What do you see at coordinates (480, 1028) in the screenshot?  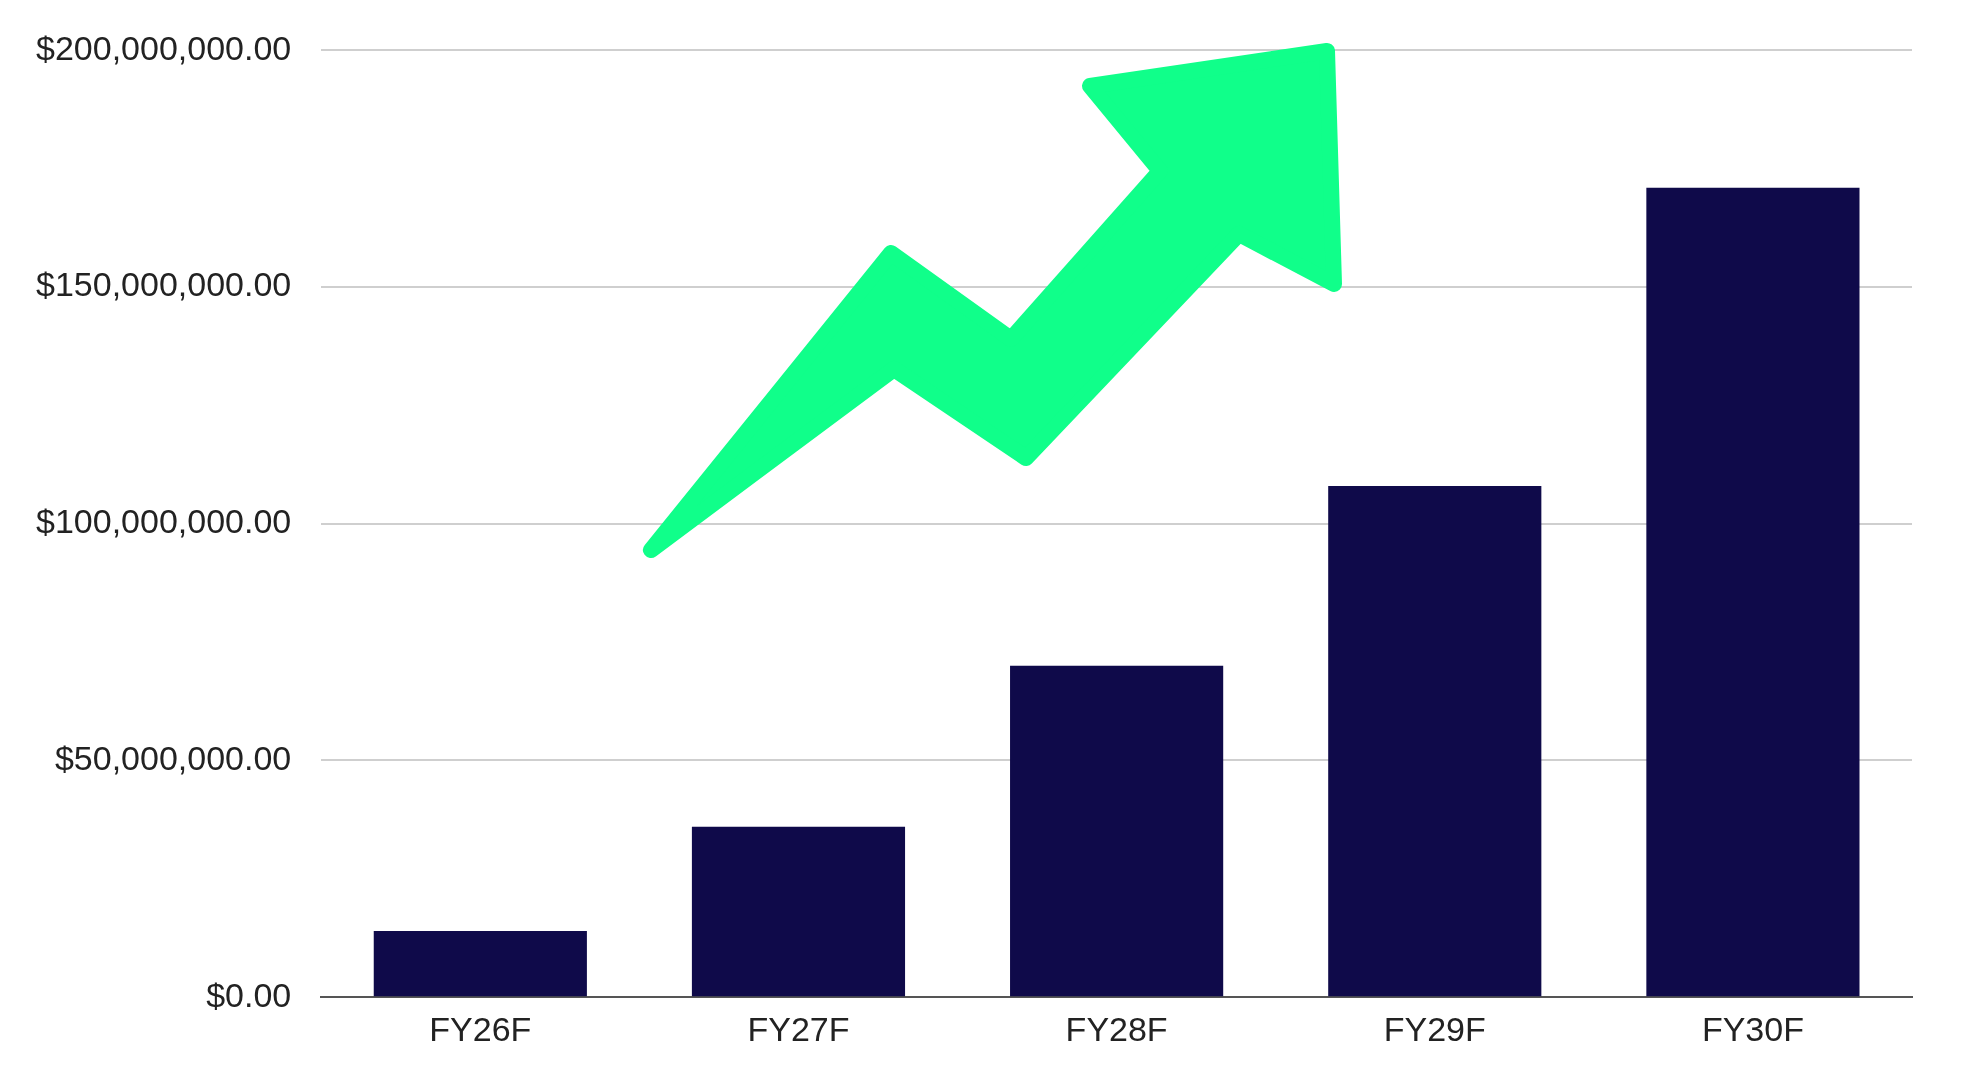 I see `x-tick-label: FY26F` at bounding box center [480, 1028].